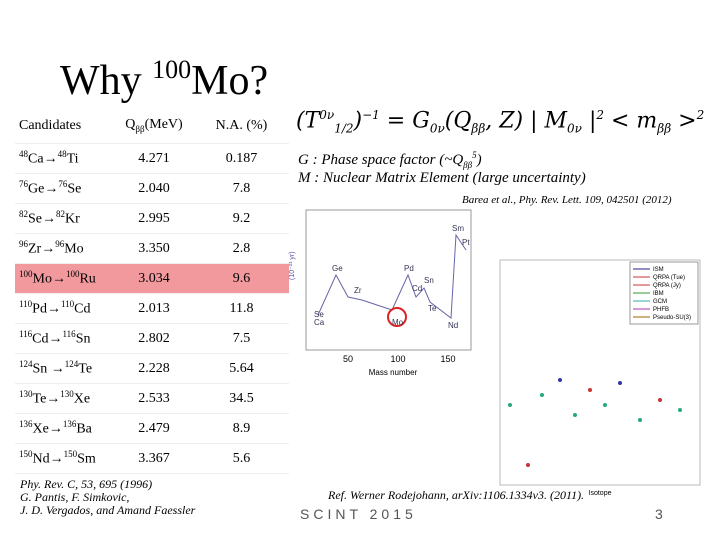 The height and width of the screenshot is (540, 720). I want to click on f: −1, so click(371, 115).